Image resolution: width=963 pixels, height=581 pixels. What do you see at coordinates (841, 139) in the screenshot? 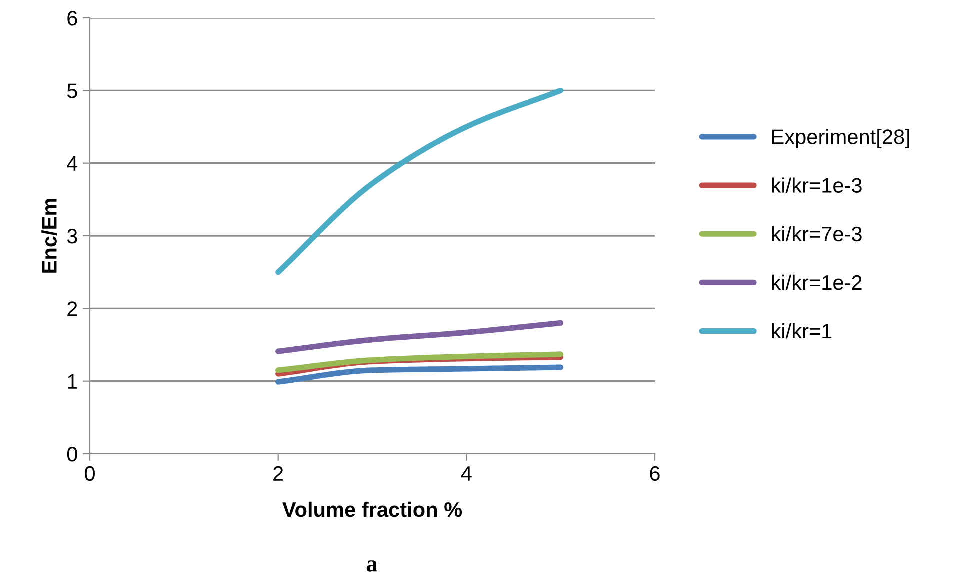
I see `legend-label: Experiment[28]` at bounding box center [841, 139].